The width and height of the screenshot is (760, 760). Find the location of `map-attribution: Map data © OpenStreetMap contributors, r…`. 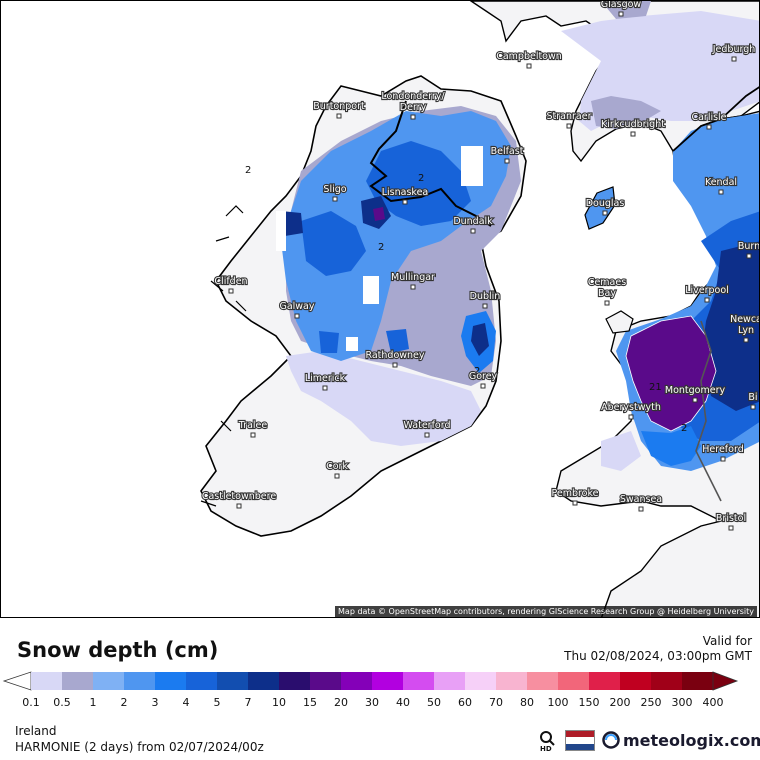

map-attribution: Map data © OpenStreetMap contributors, r… is located at coordinates (546, 611).